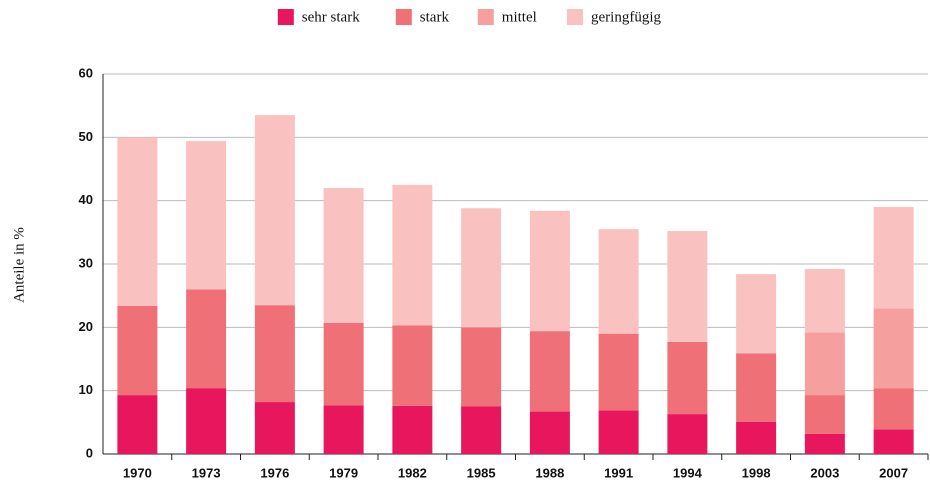 This screenshot has width=930, height=482. I want to click on legend-label: stark, so click(435, 17).